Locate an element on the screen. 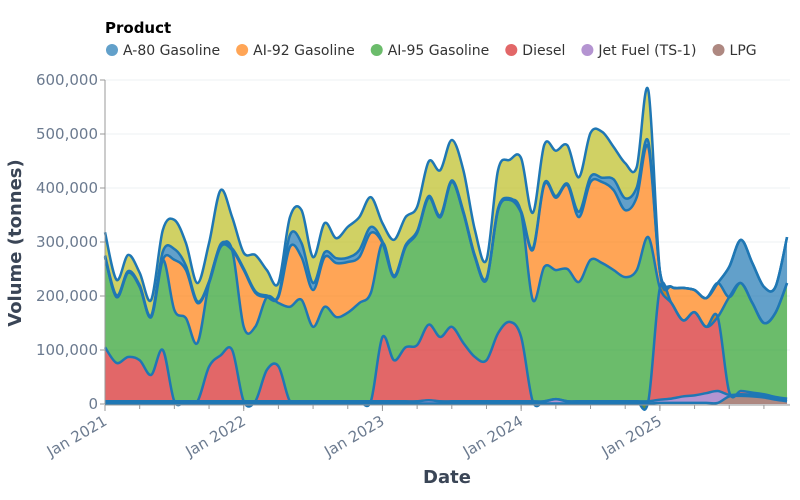 This screenshot has height=500, width=800. y-axis-title: Volume (tonnes) is located at coordinates (15, 243).